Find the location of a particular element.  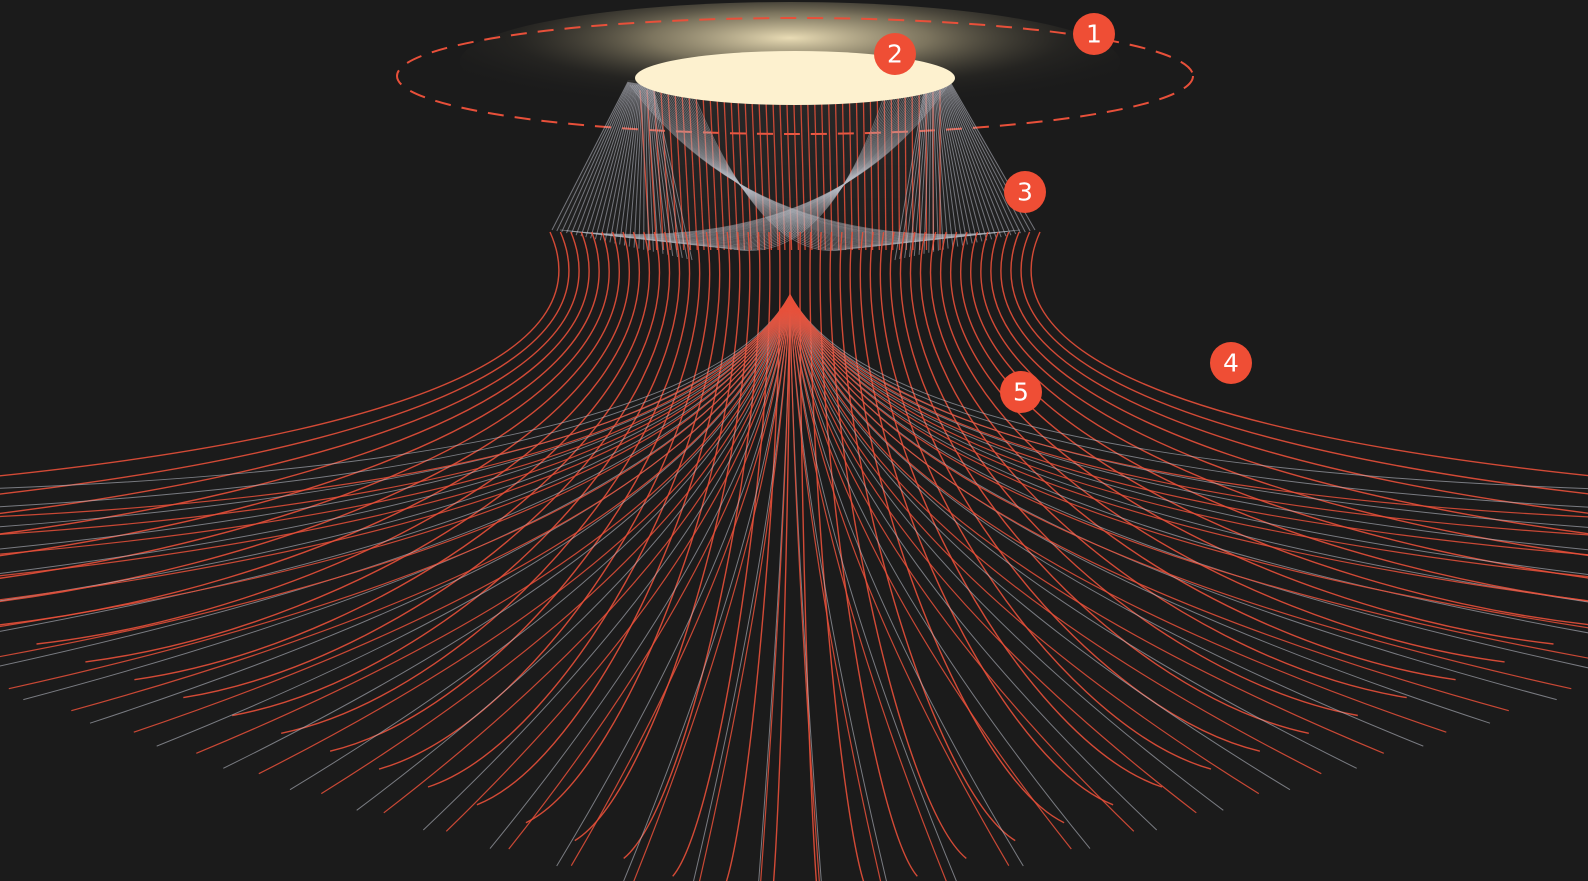

lampshade-cone is located at coordinates (793, 155).